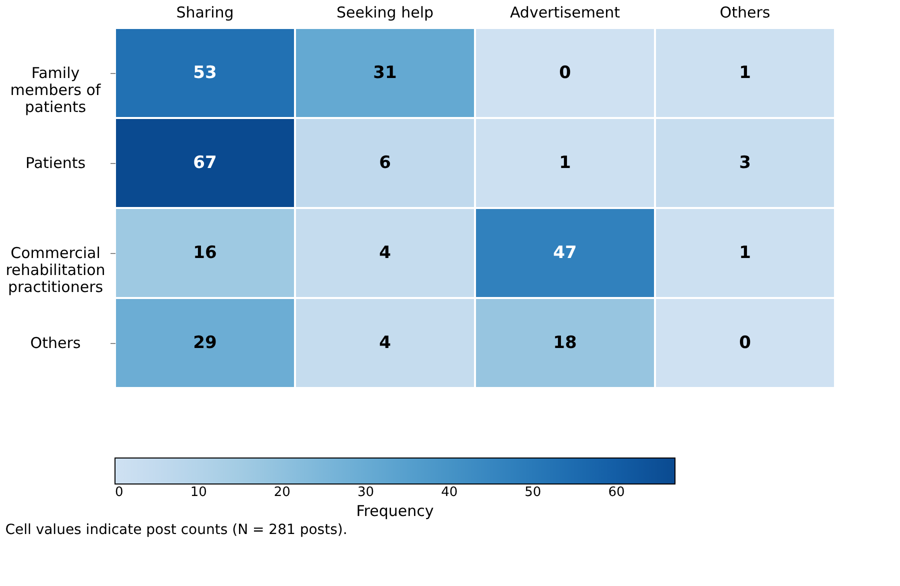 The width and height of the screenshot is (900, 586). Describe the element at coordinates (449, 492) in the screenshot. I see `color-bar-label: 40` at that location.